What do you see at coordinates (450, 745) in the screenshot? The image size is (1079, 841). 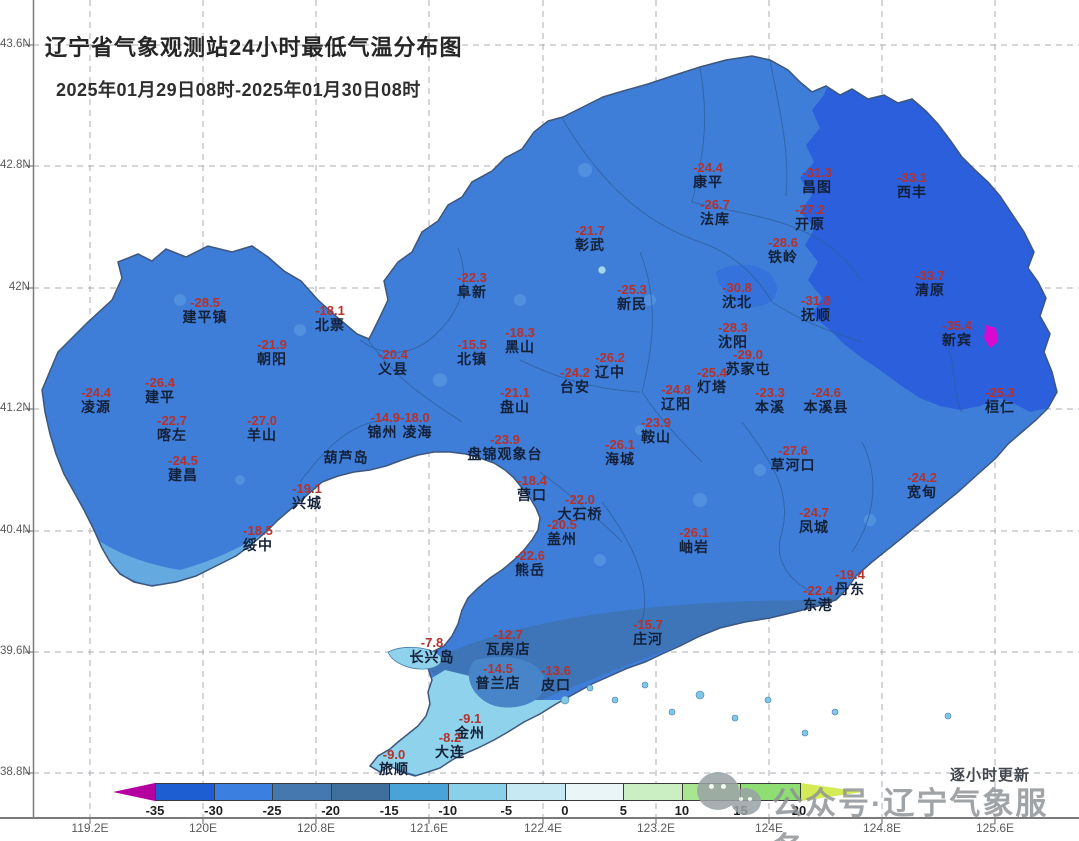 I see `station-label: -8.2 大连` at bounding box center [450, 745].